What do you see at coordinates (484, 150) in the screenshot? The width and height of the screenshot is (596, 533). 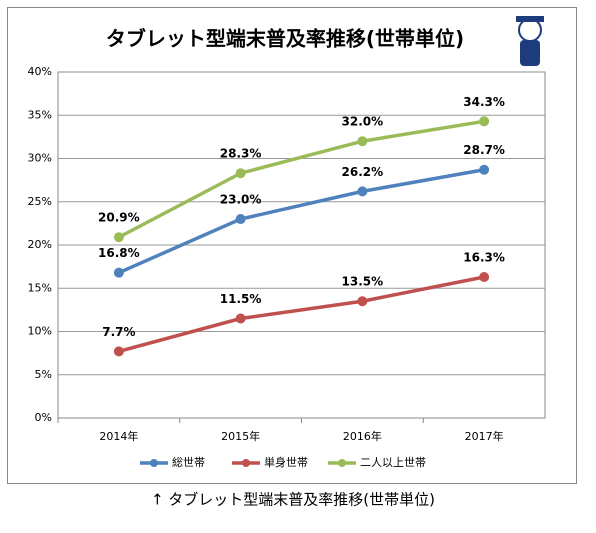 I see `data-label: 28.7%` at bounding box center [484, 150].